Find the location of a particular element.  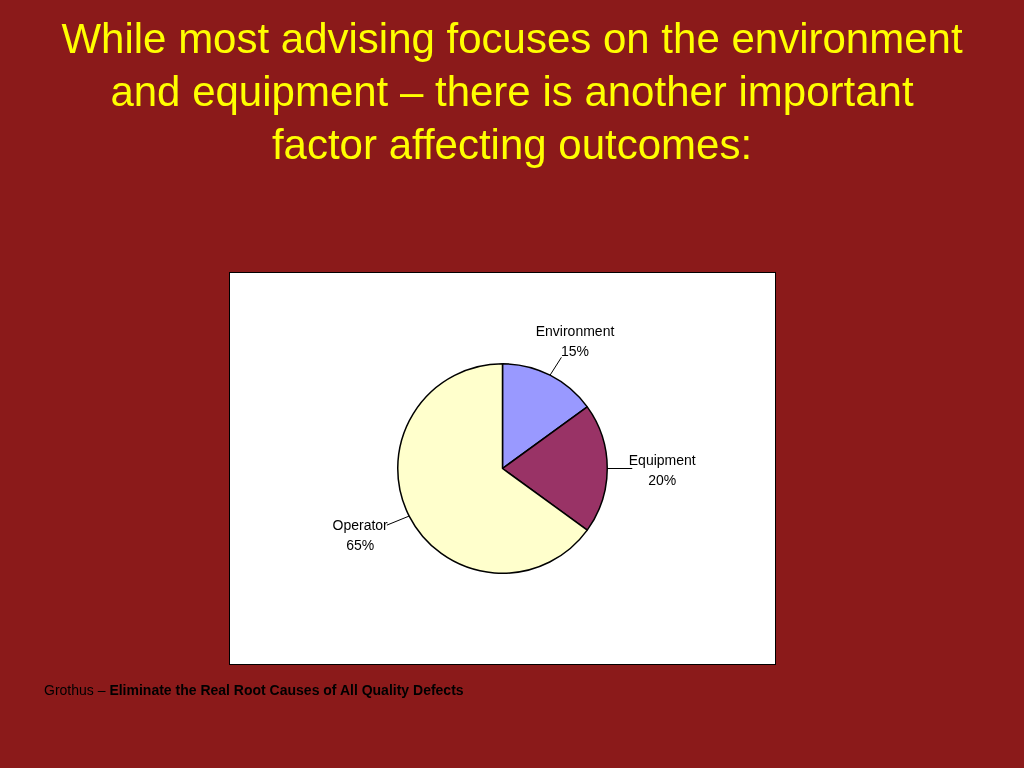

slice-label: Equipment is located at coordinates (662, 459).